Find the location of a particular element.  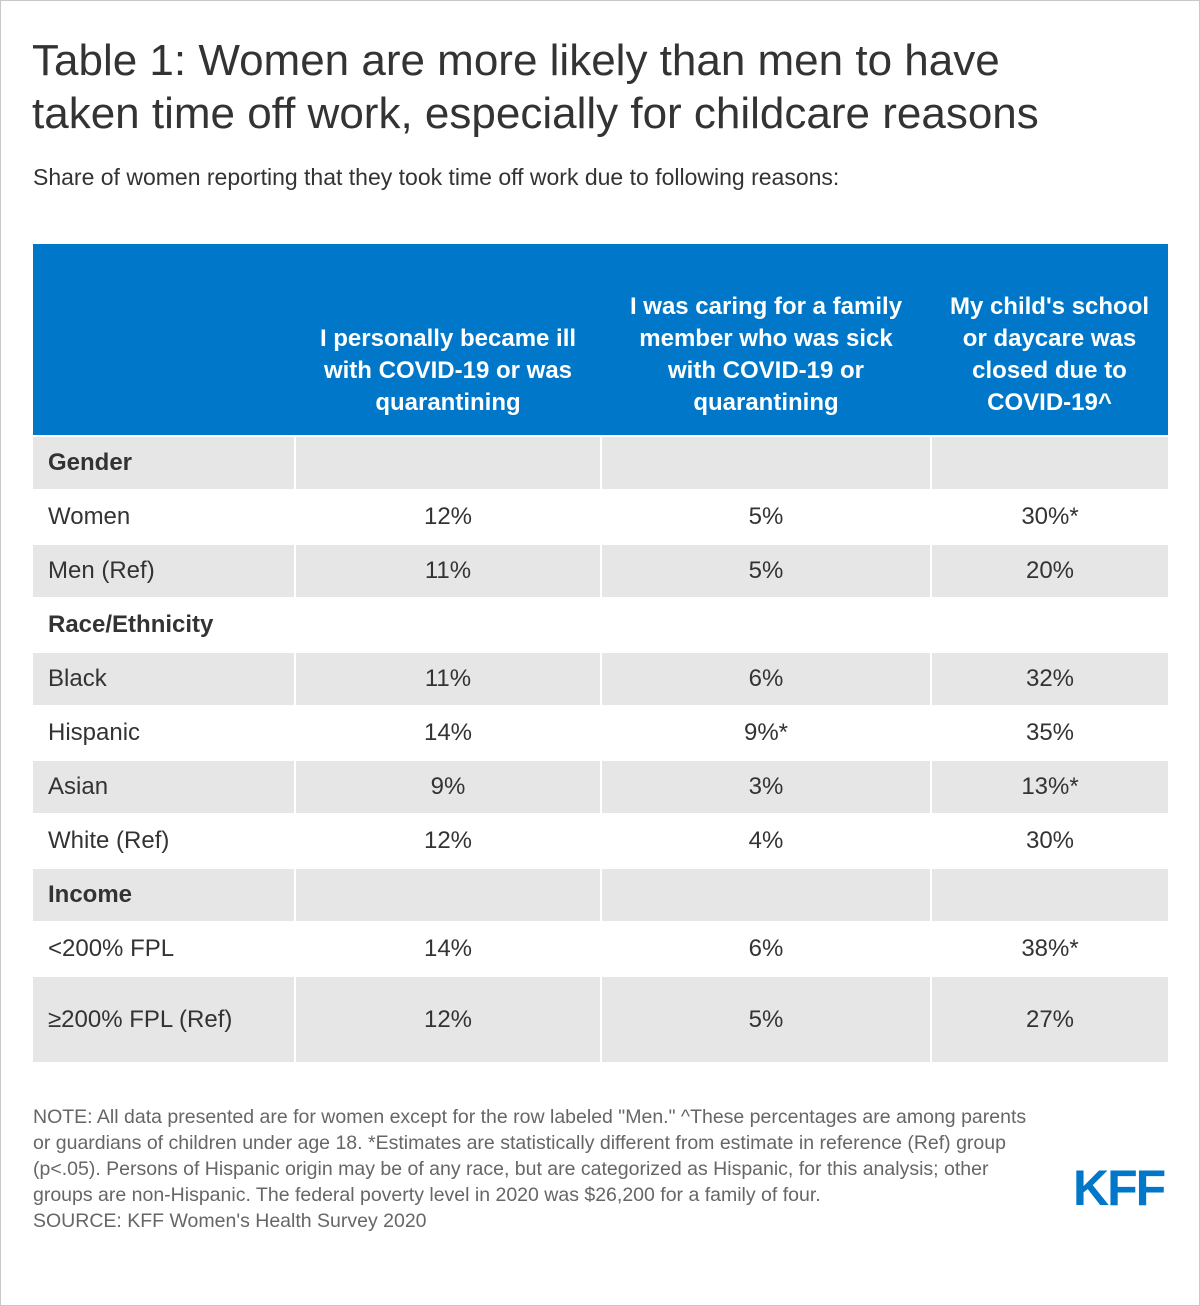

group-header-row: Income is located at coordinates (600, 894).